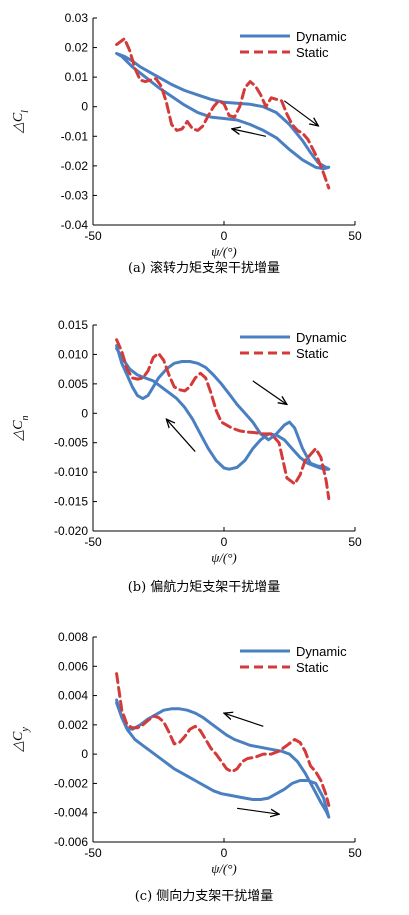 This screenshot has height=915, width=409. I want to click on y-axis-label: △Cy, so click(21, 740).